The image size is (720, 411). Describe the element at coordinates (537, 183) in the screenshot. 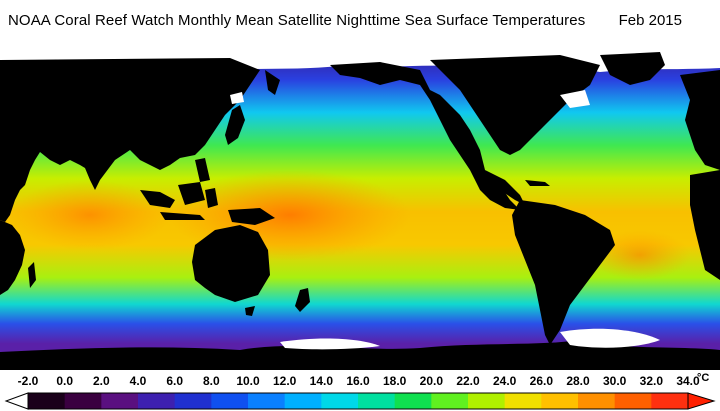

I see `cuba` at that location.